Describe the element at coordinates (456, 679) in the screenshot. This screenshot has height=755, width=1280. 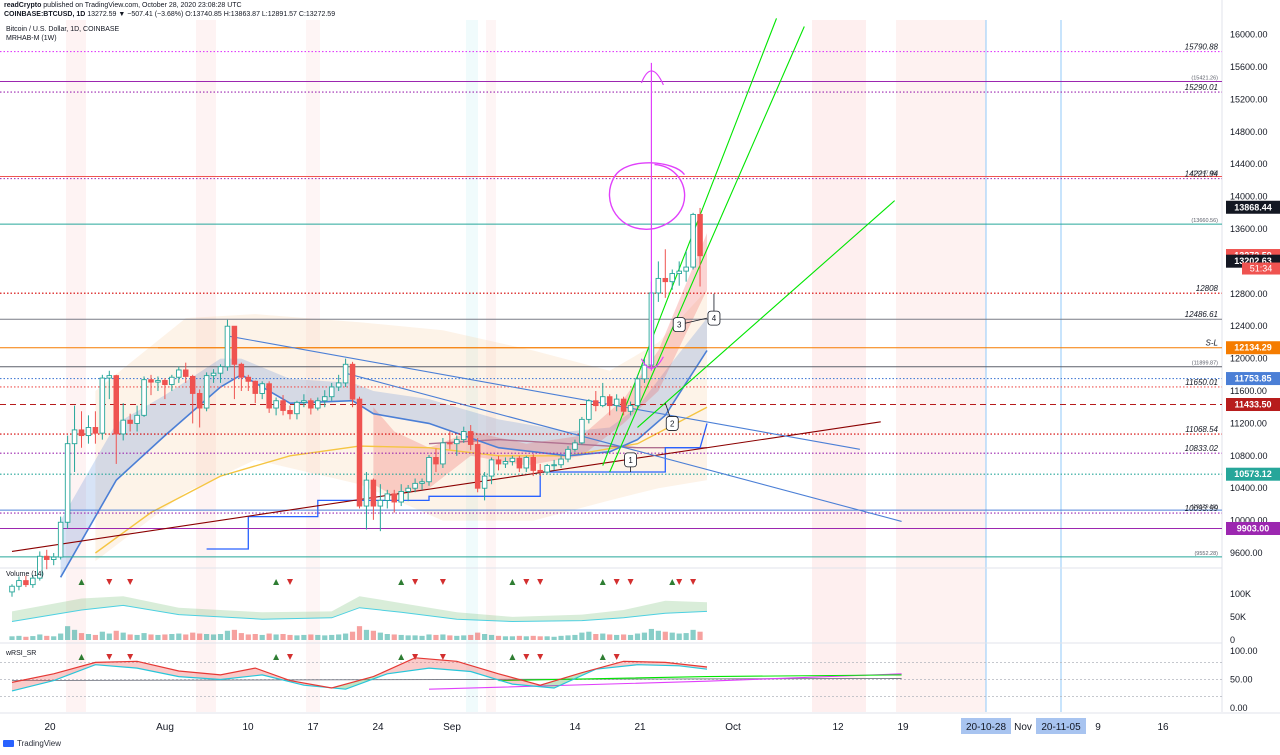
I see `wrsi-grey-line` at that location.